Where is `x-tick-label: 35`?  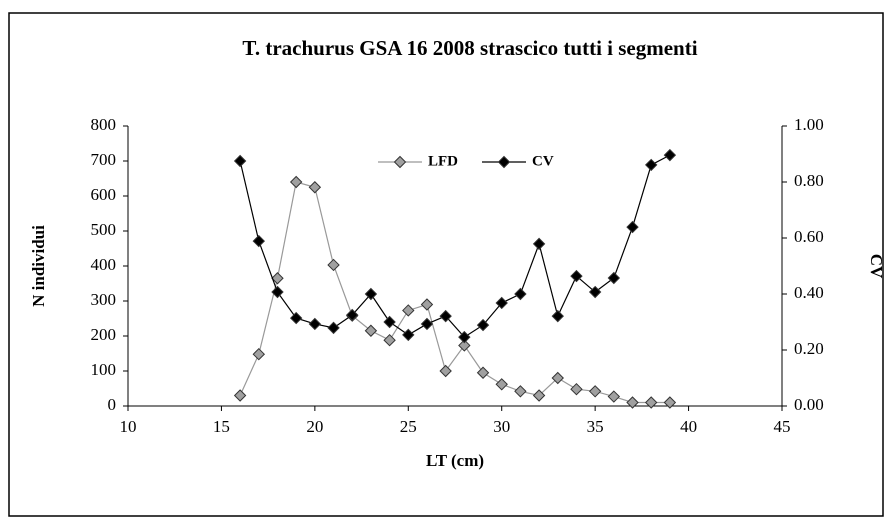
x-tick-label: 35 is located at coordinates (595, 426).